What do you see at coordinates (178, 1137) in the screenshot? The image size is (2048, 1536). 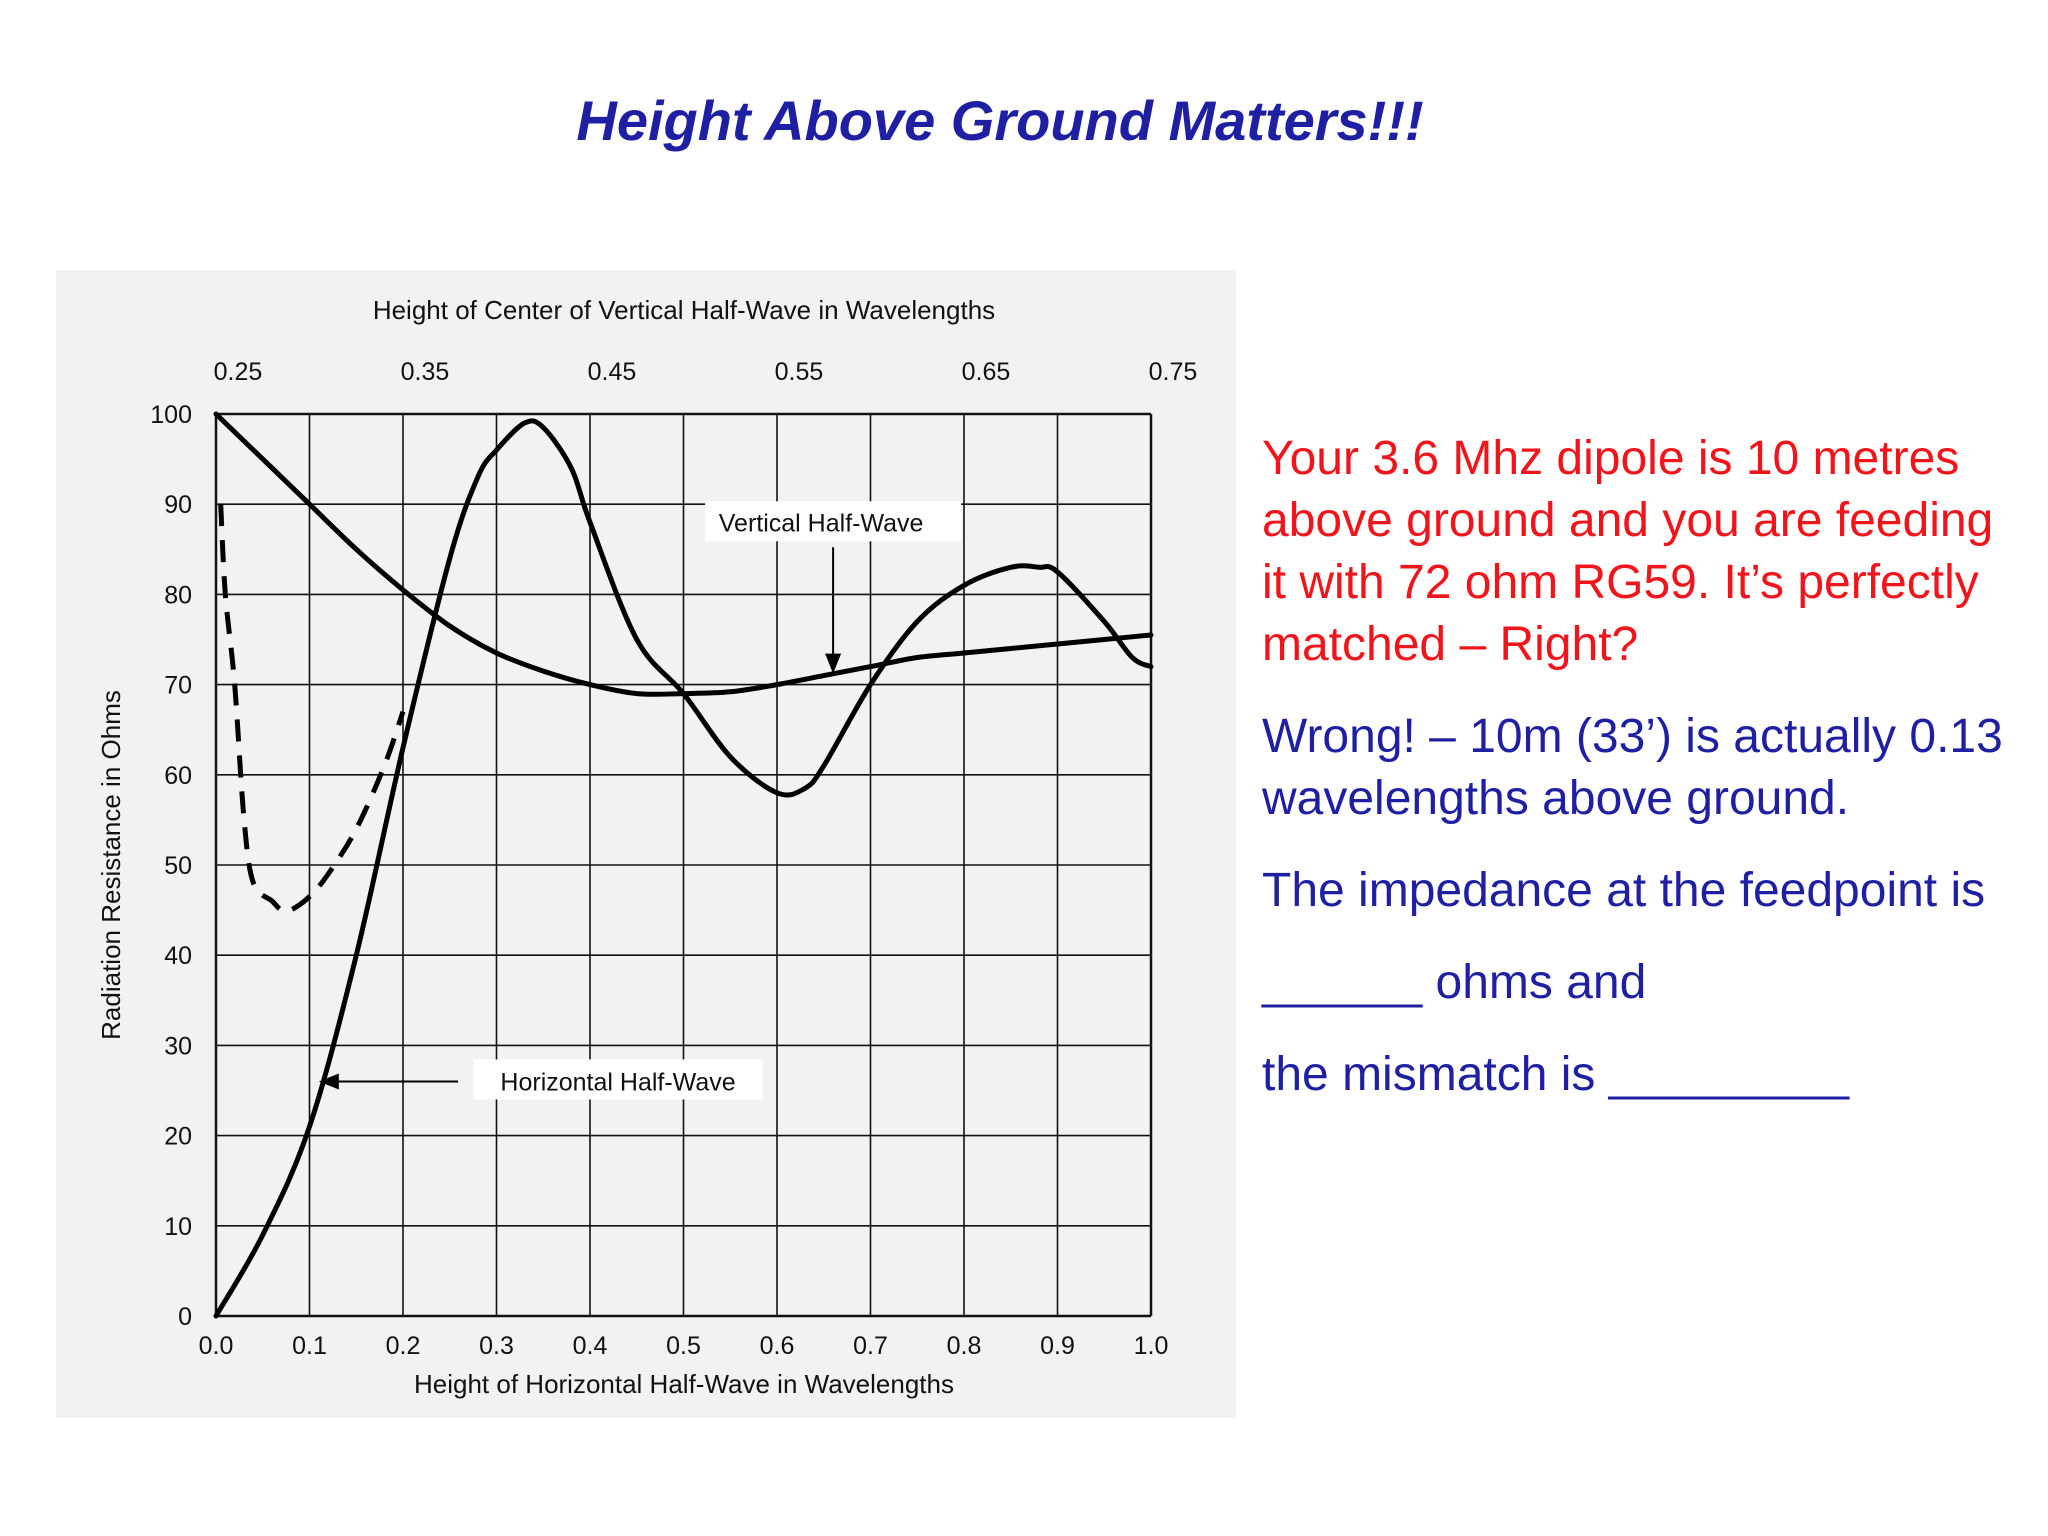 I see `y-tick-label: 20` at bounding box center [178, 1137].